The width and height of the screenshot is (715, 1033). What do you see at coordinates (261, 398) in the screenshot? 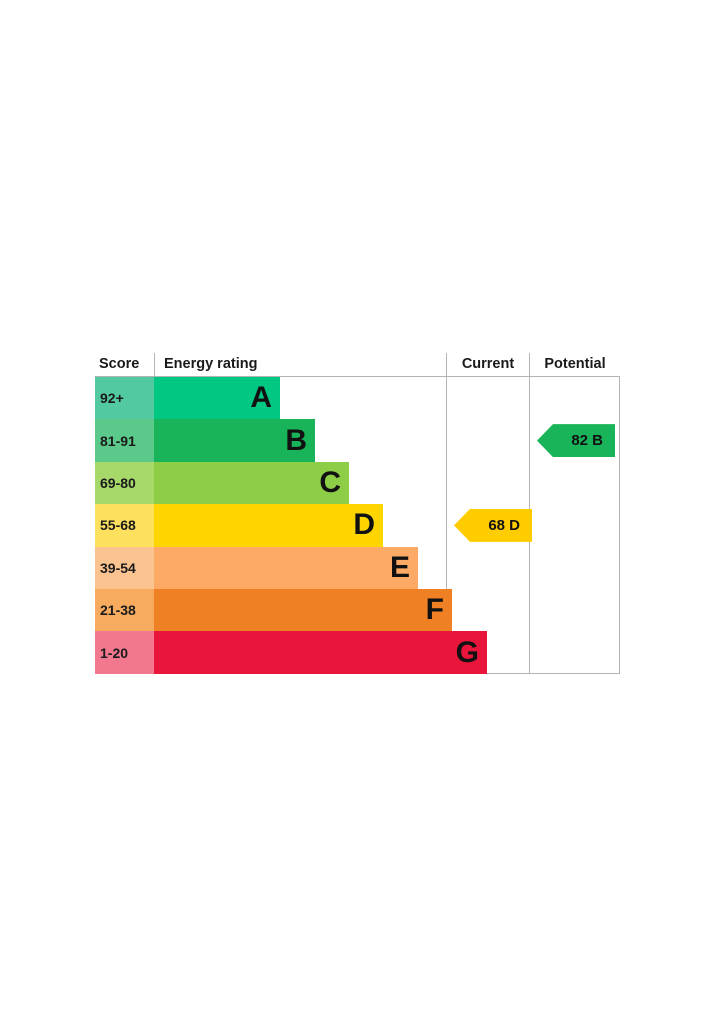
I see `band-letter-a: A` at bounding box center [261, 398].